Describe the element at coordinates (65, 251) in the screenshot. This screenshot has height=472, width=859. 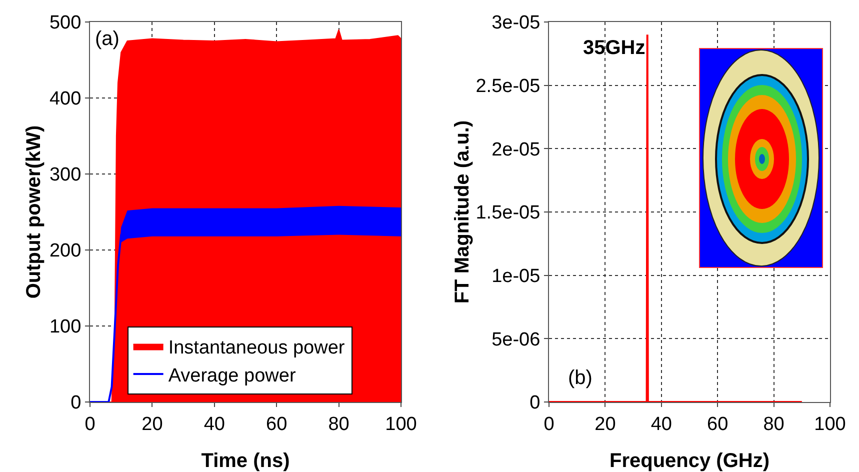
I see `y-tick-label: 200` at that location.